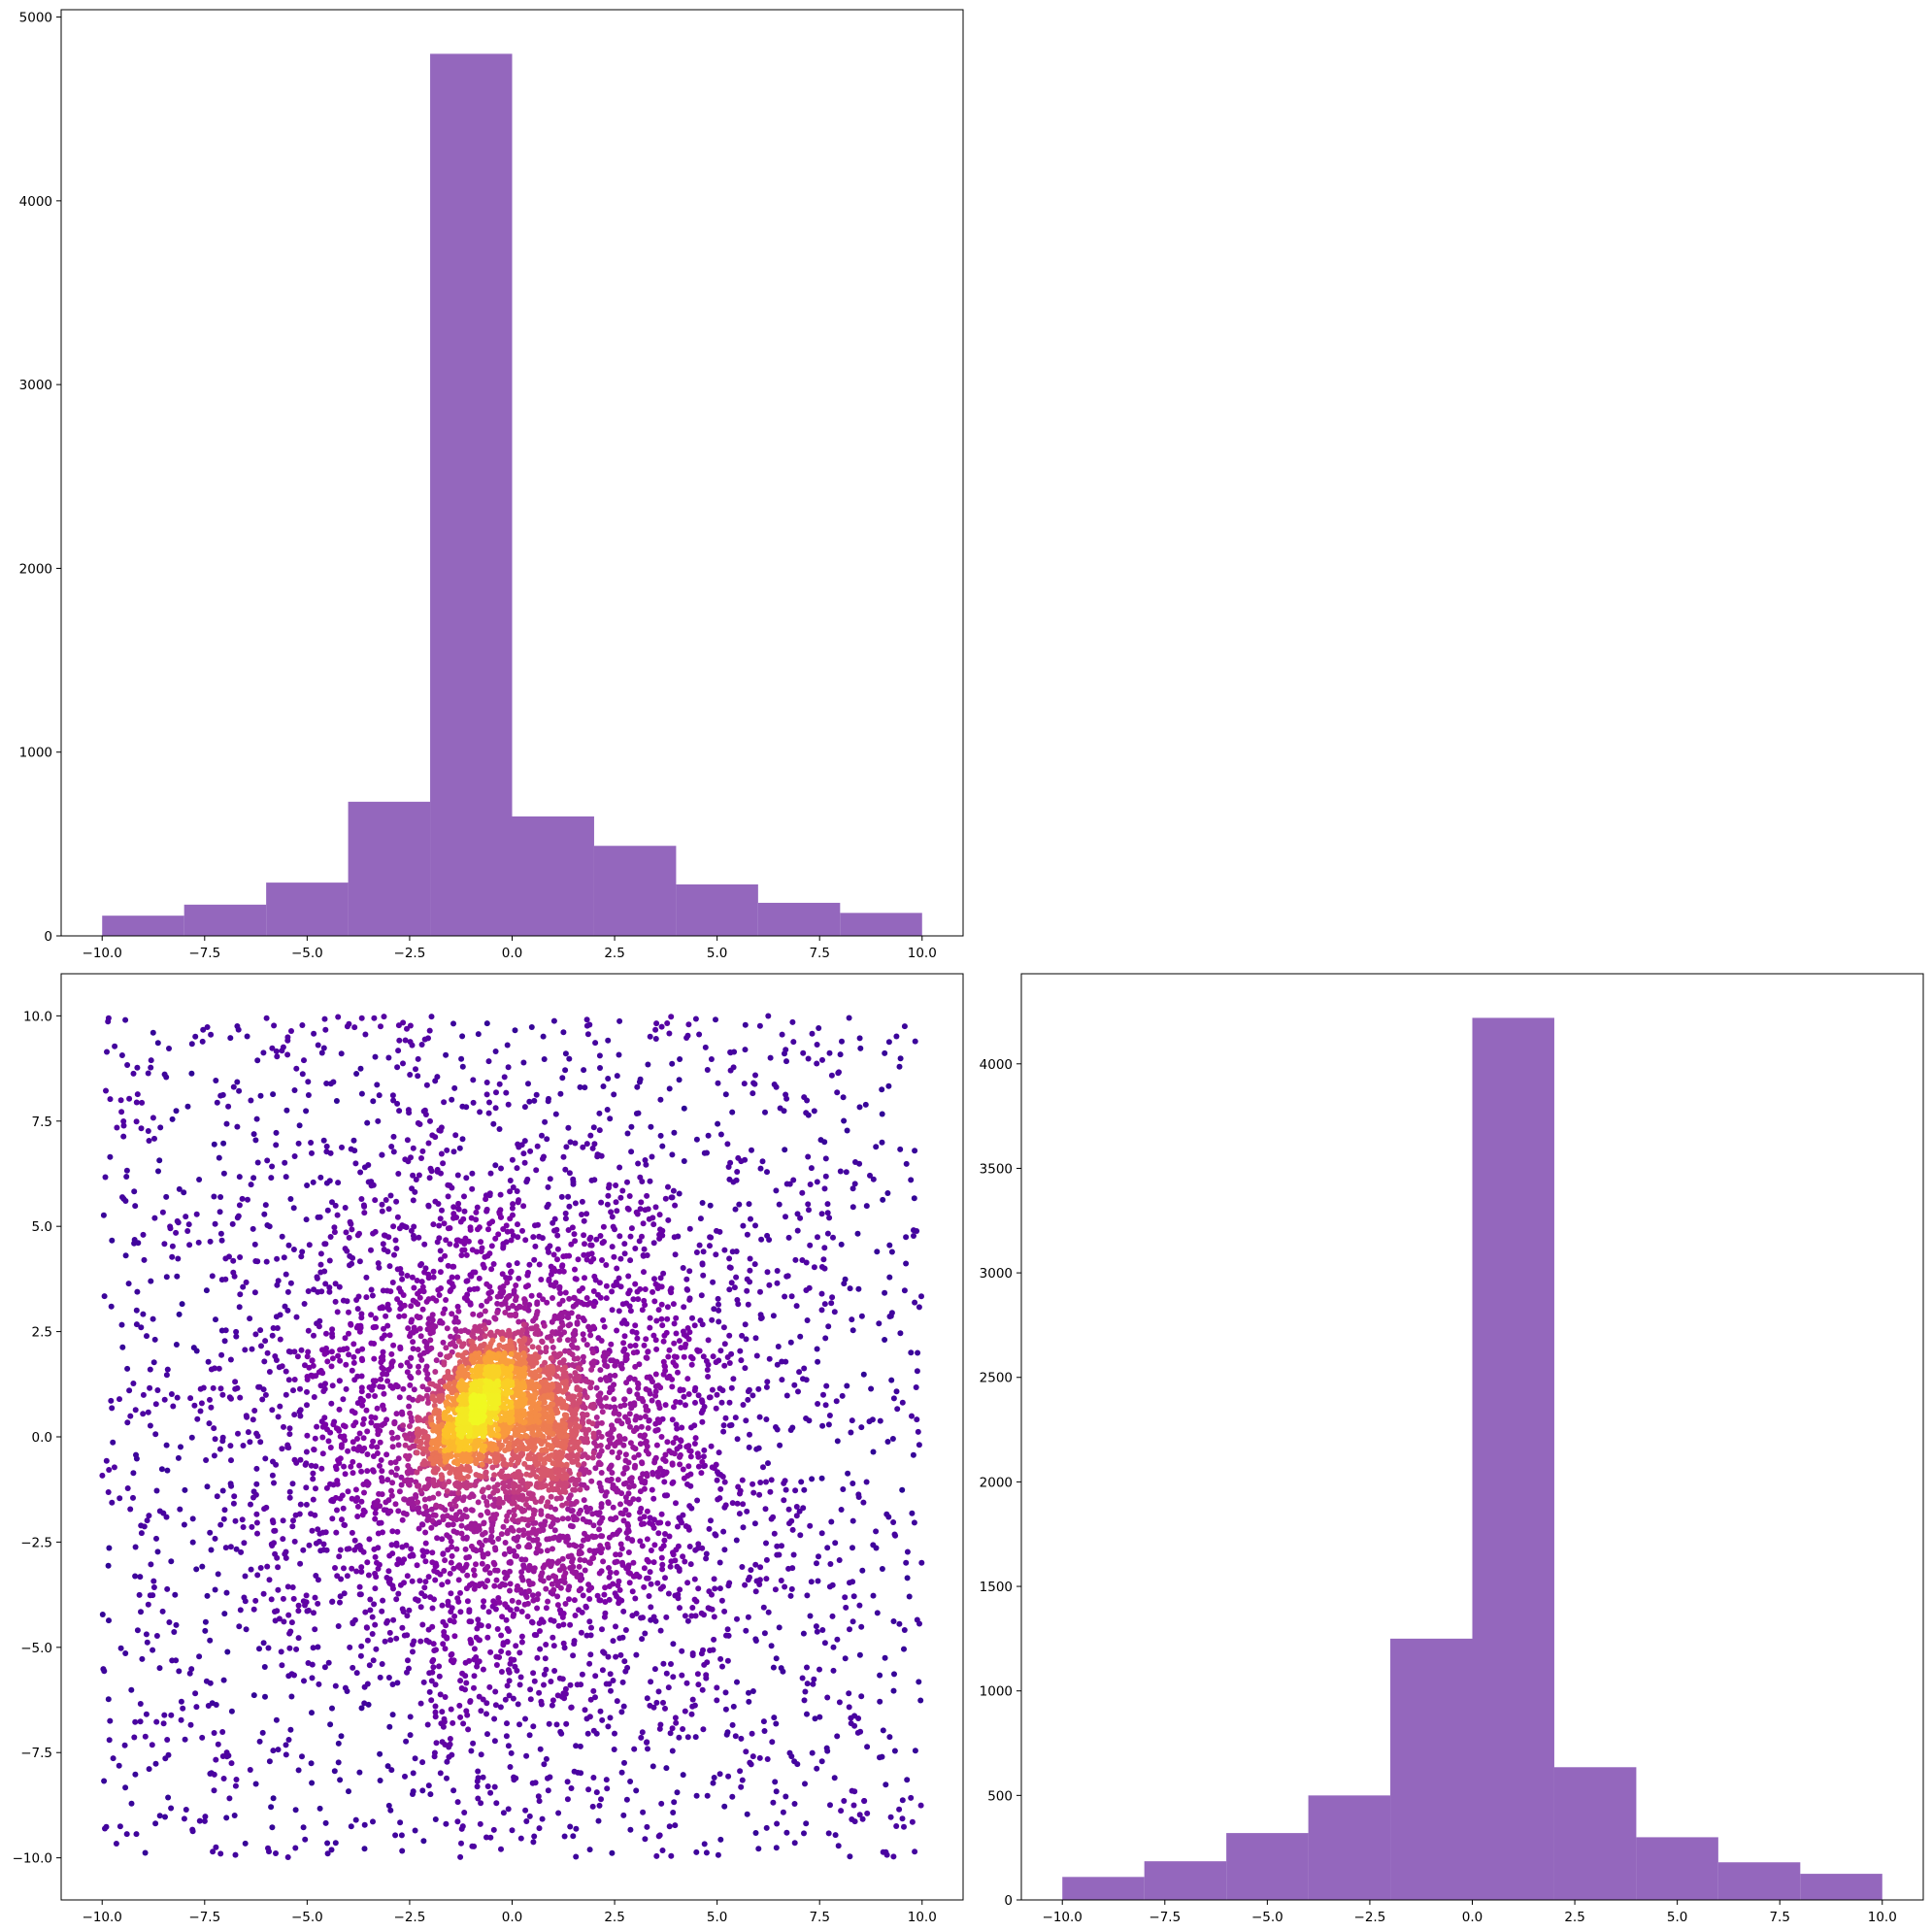 Image resolution: width=1932 pixels, height=1931 pixels. I want to click on hist-x-bar, so click(717, 910).